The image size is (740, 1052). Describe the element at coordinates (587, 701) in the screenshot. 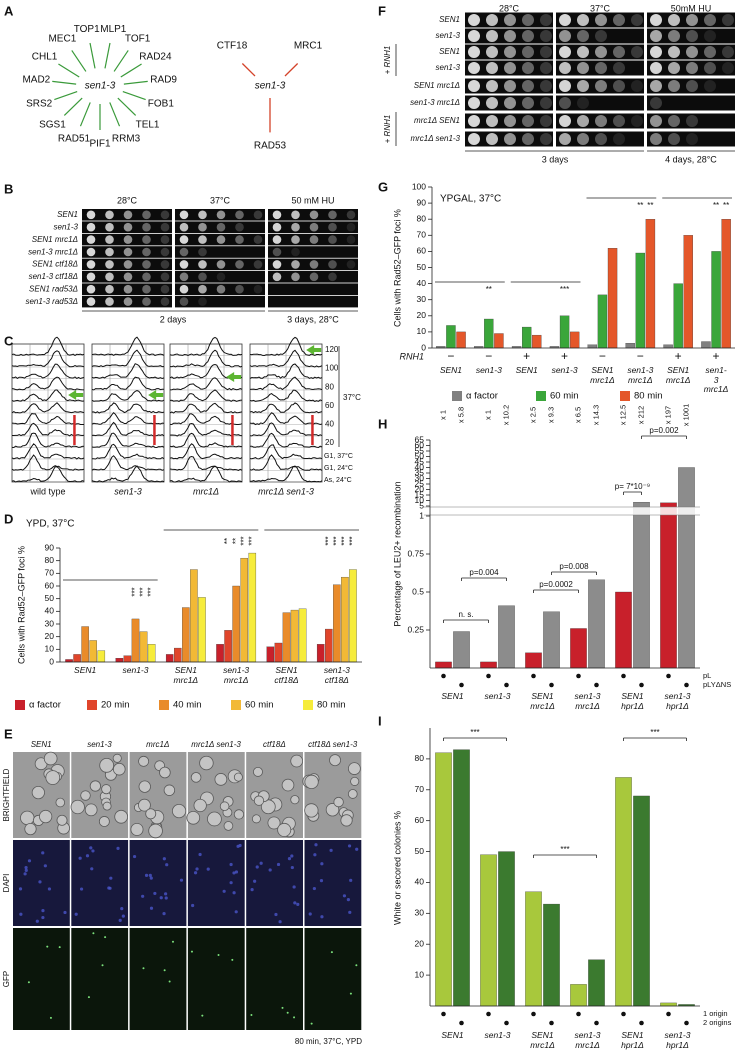

I see `x-tick-label: sen1-3 mrc1Δ` at that location.